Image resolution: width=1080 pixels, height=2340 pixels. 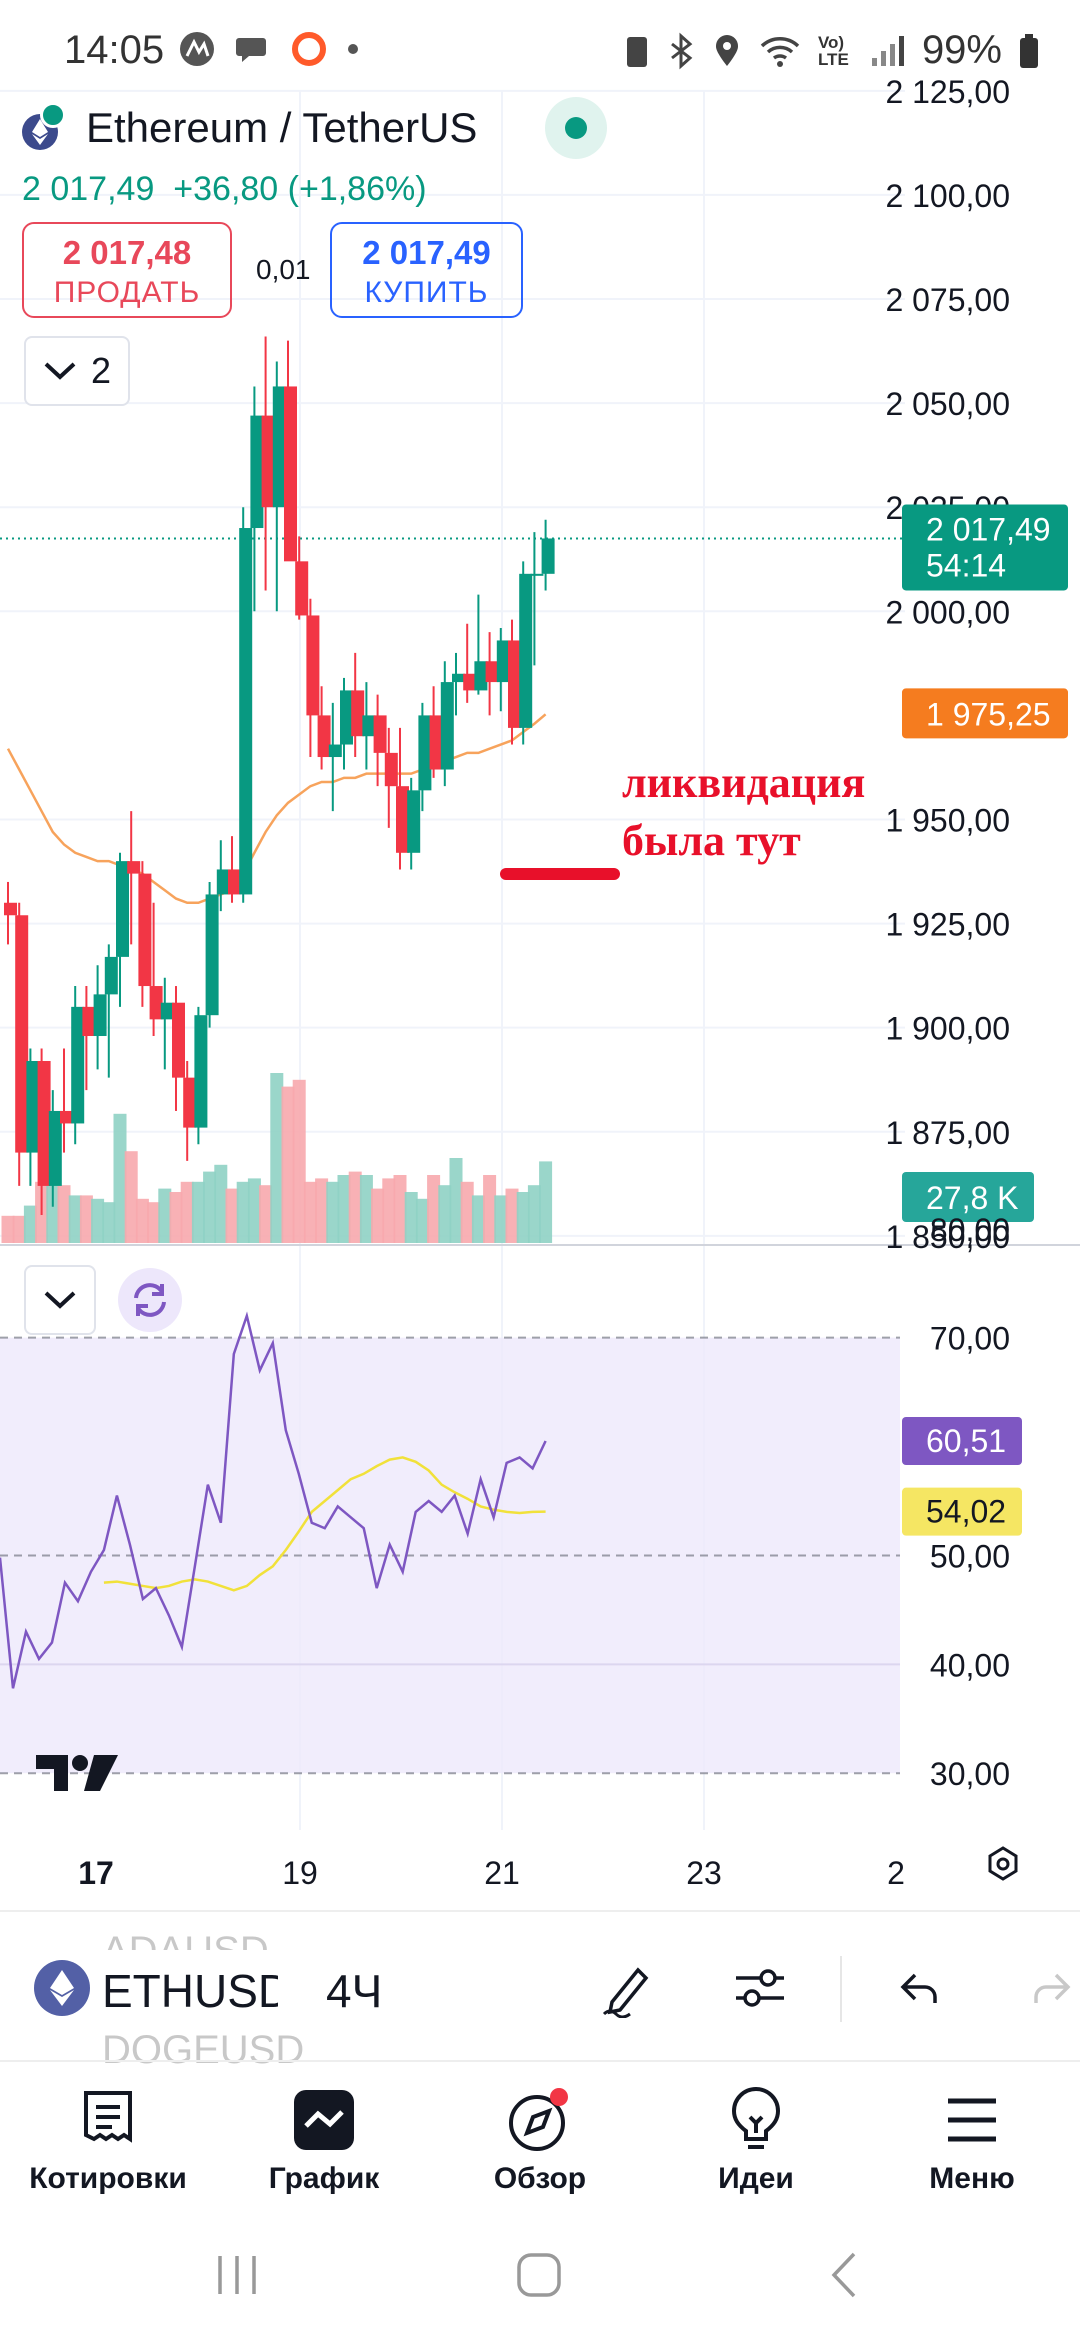 I want to click on time-tick-label: 19, so click(x=300, y=1873).